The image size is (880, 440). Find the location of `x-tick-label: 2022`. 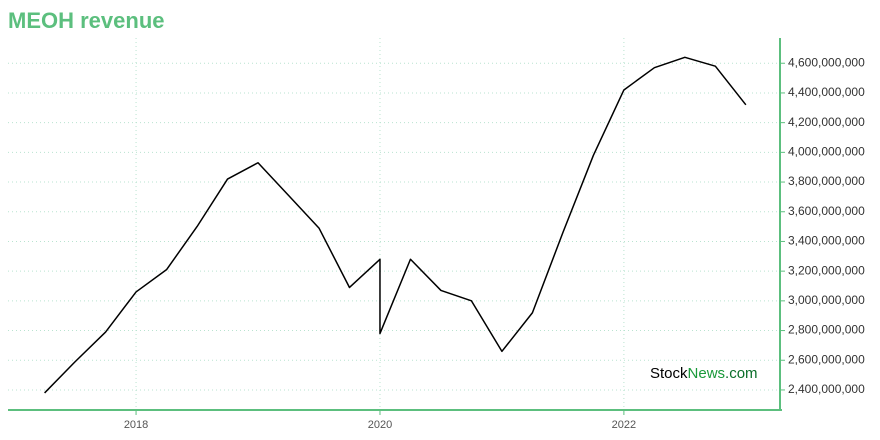

x-tick-label: 2022 is located at coordinates (624, 425).